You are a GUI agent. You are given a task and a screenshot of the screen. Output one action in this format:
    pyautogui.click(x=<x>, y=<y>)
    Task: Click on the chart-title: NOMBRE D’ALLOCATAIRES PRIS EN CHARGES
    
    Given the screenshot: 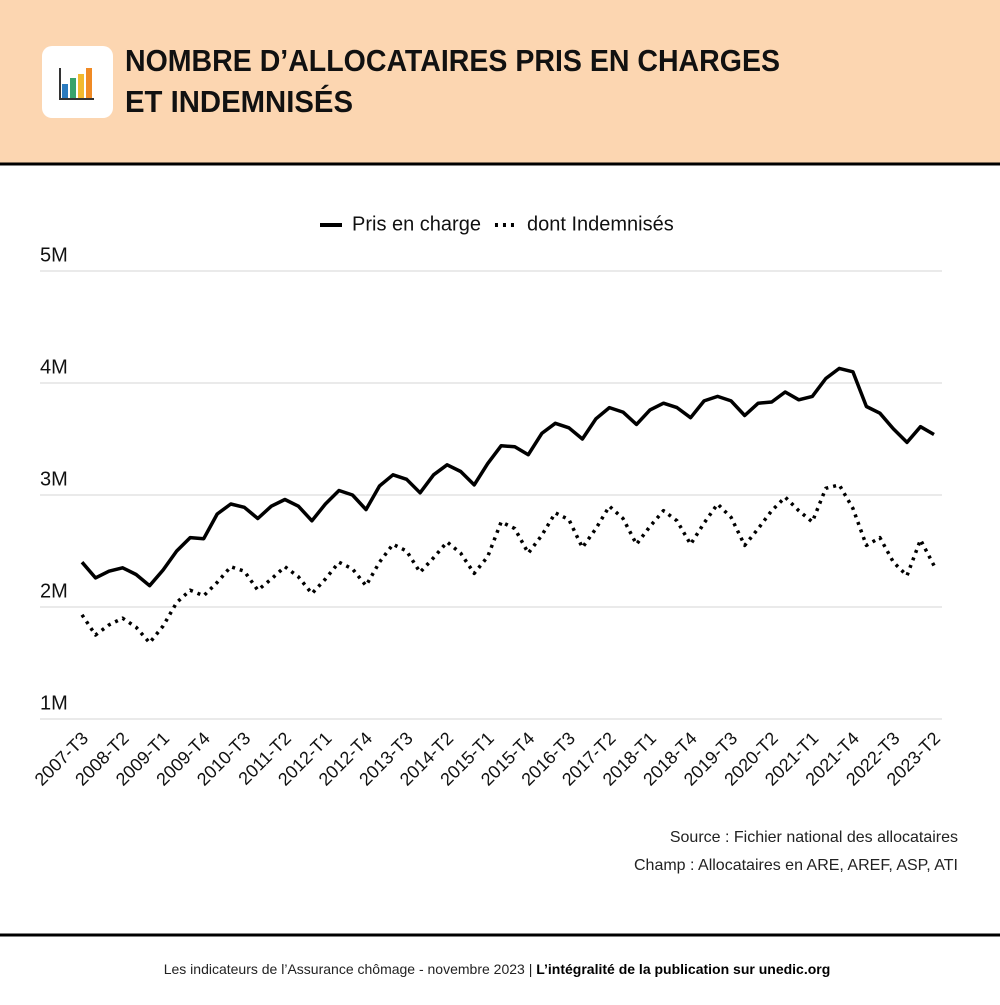 What is the action you would take?
    pyautogui.click(x=452, y=60)
    